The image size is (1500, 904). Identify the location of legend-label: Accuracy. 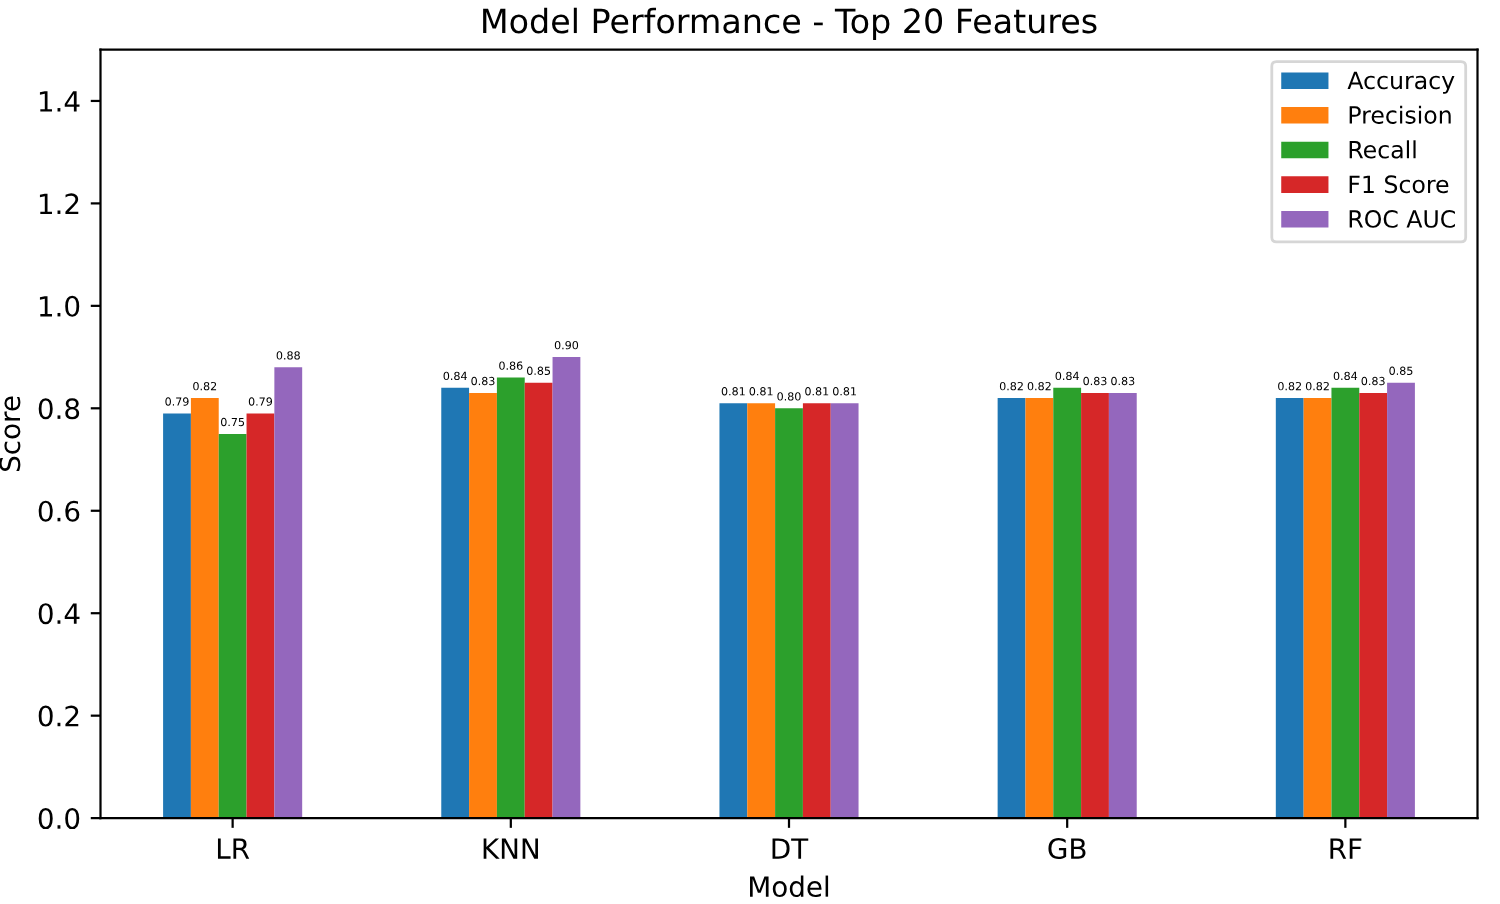
(1401, 82).